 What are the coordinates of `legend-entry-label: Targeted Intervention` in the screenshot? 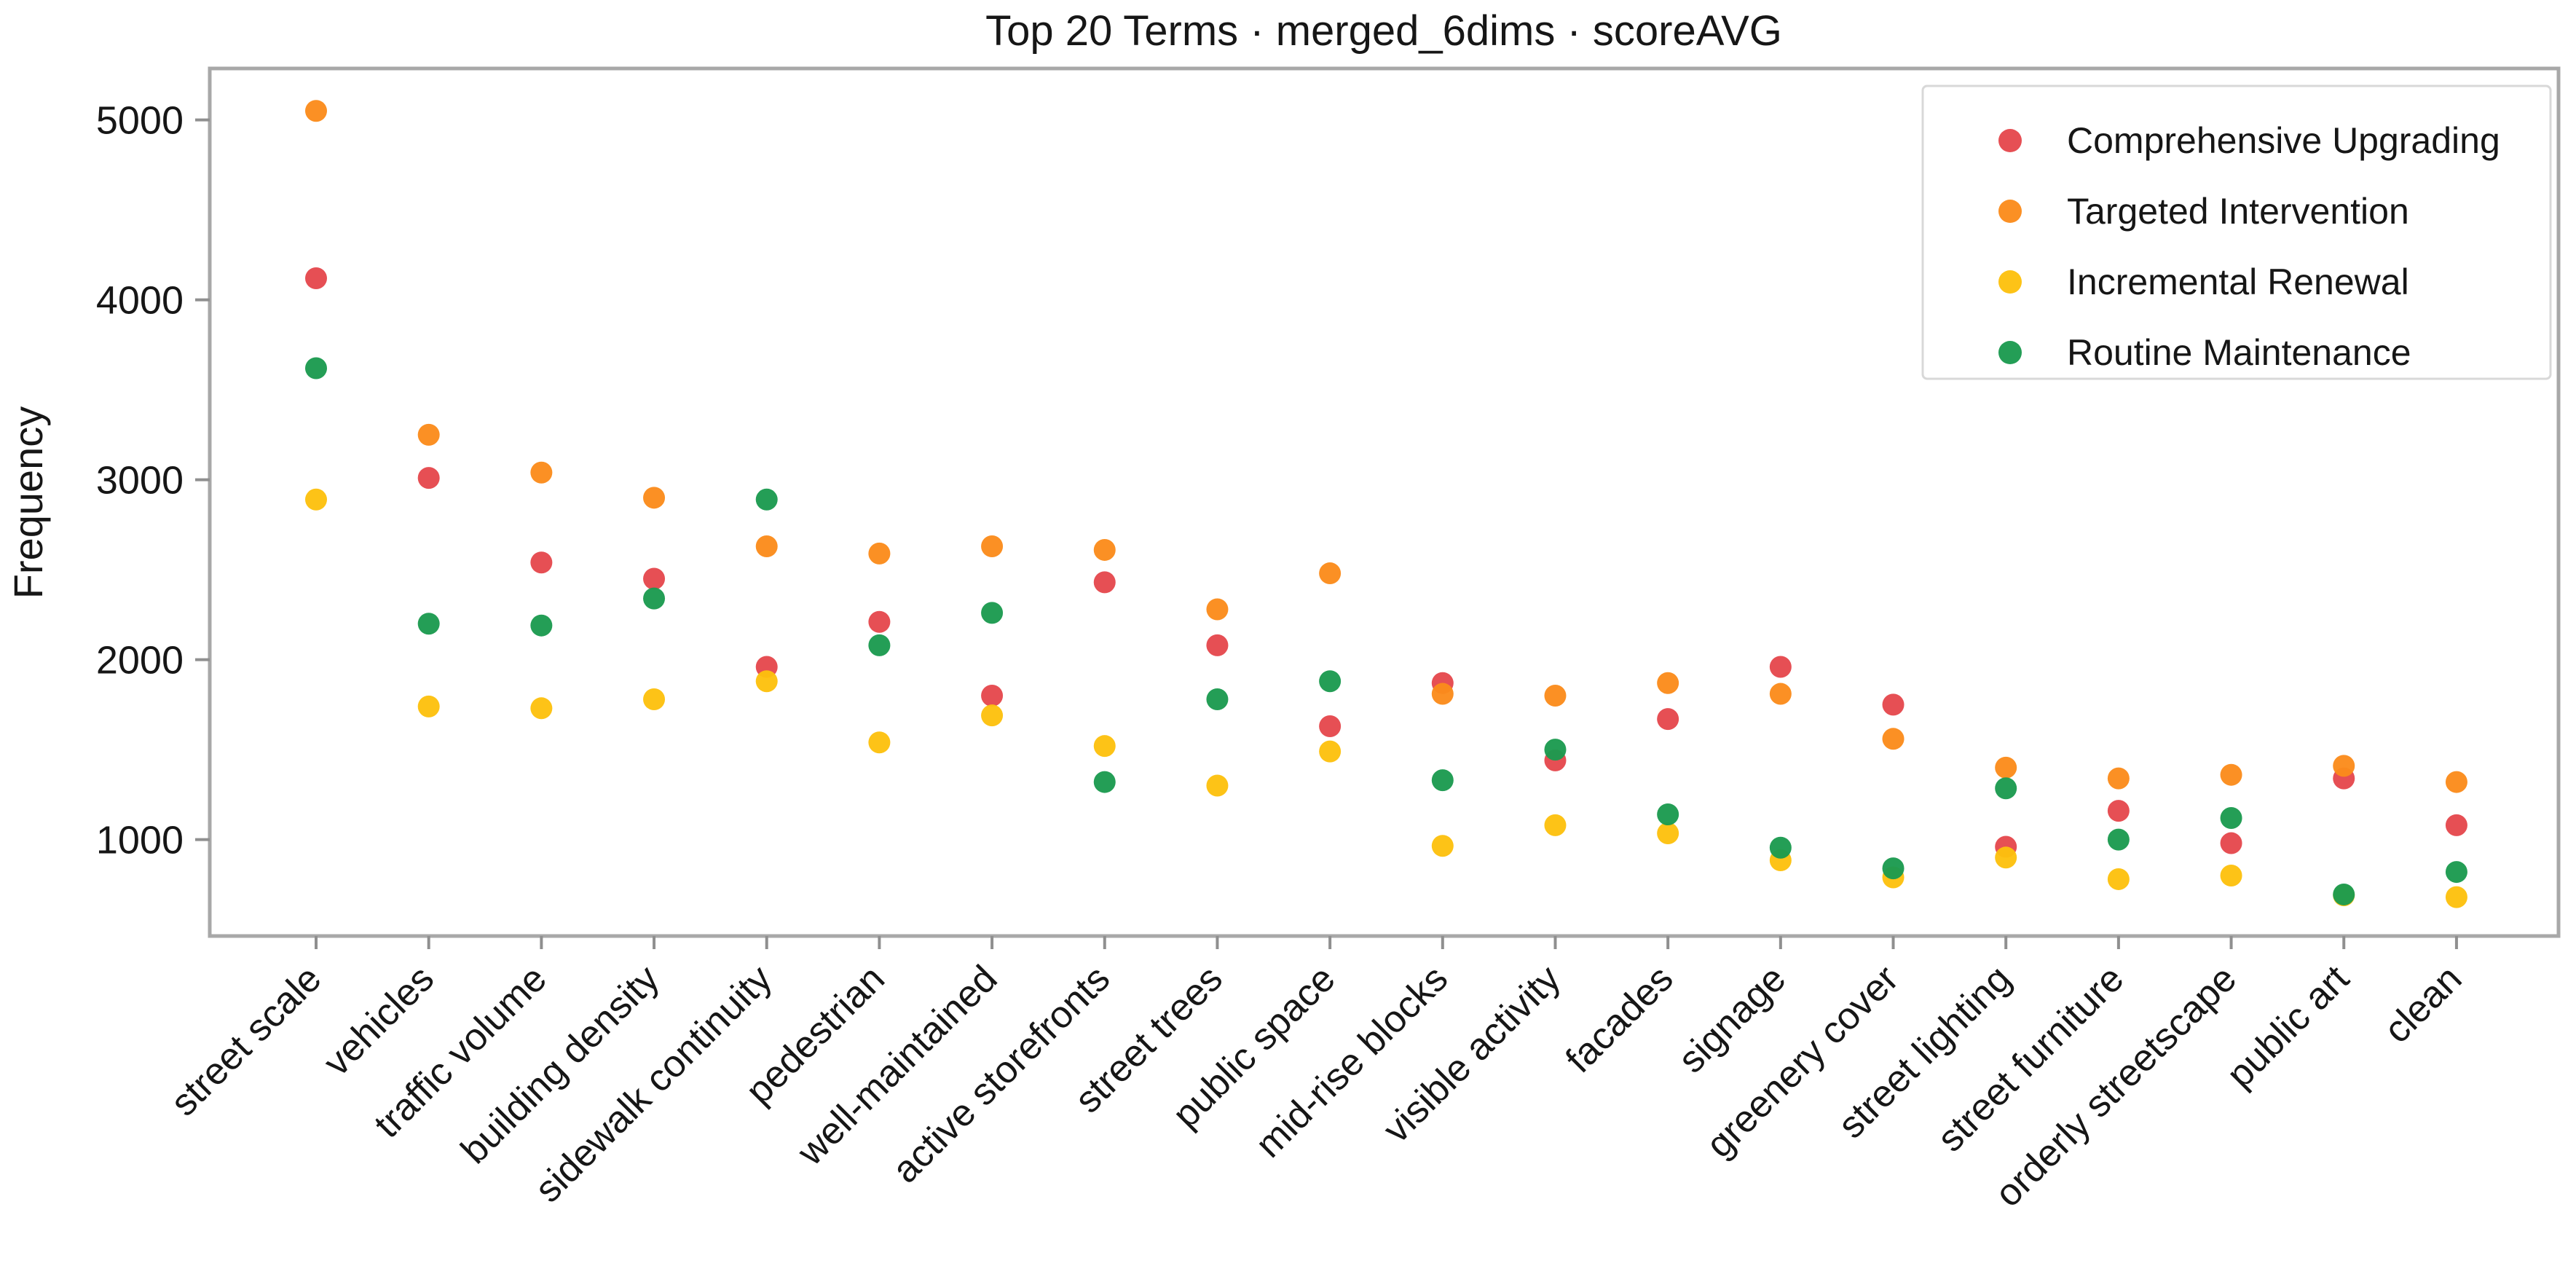 It's located at (2238, 211).